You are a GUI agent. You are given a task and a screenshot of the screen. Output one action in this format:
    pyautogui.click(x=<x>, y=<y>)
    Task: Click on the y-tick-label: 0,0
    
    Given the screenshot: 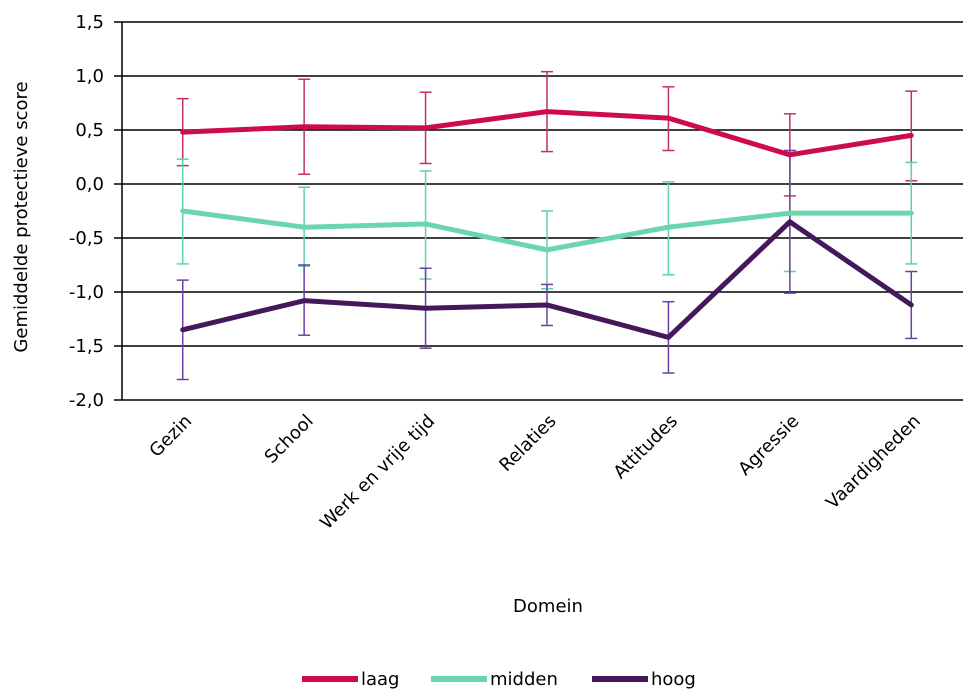 What is the action you would take?
    pyautogui.click(x=89, y=184)
    